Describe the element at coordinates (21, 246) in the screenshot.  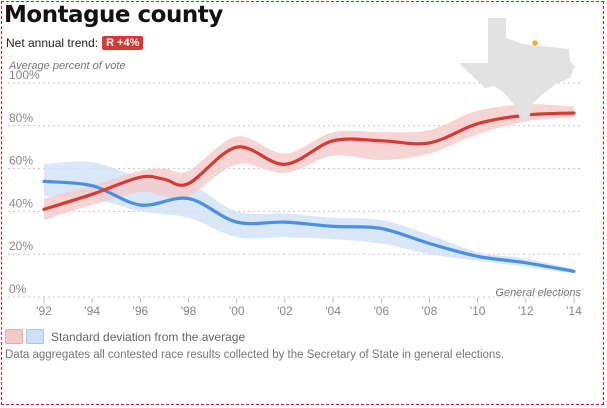
I see `y-tick-label: 20%` at that location.